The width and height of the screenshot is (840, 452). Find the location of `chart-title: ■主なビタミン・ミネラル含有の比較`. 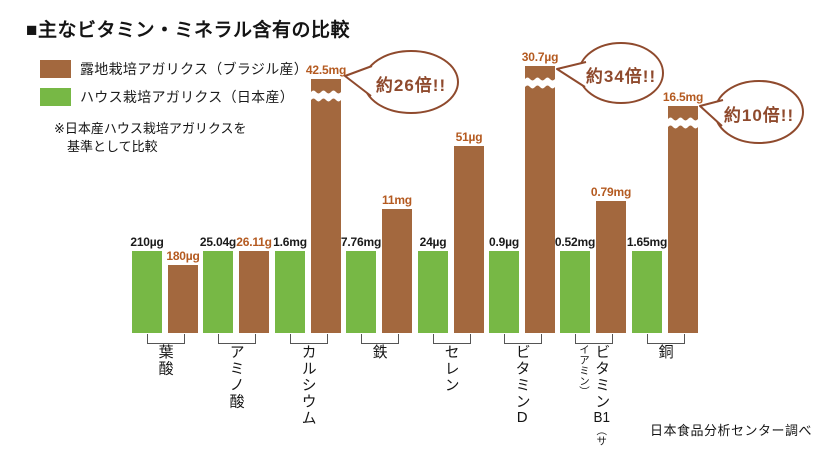

chart-title: ■主なビタミン・ミネラル含有の比較 is located at coordinates (188, 30).